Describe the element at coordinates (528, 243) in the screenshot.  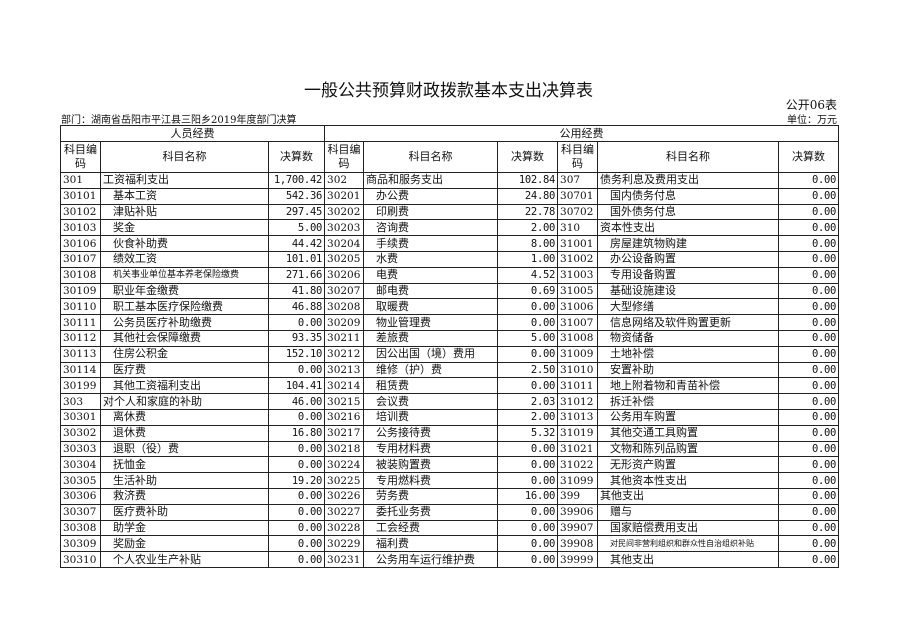
I see `cell-amount: 8.00` at that location.